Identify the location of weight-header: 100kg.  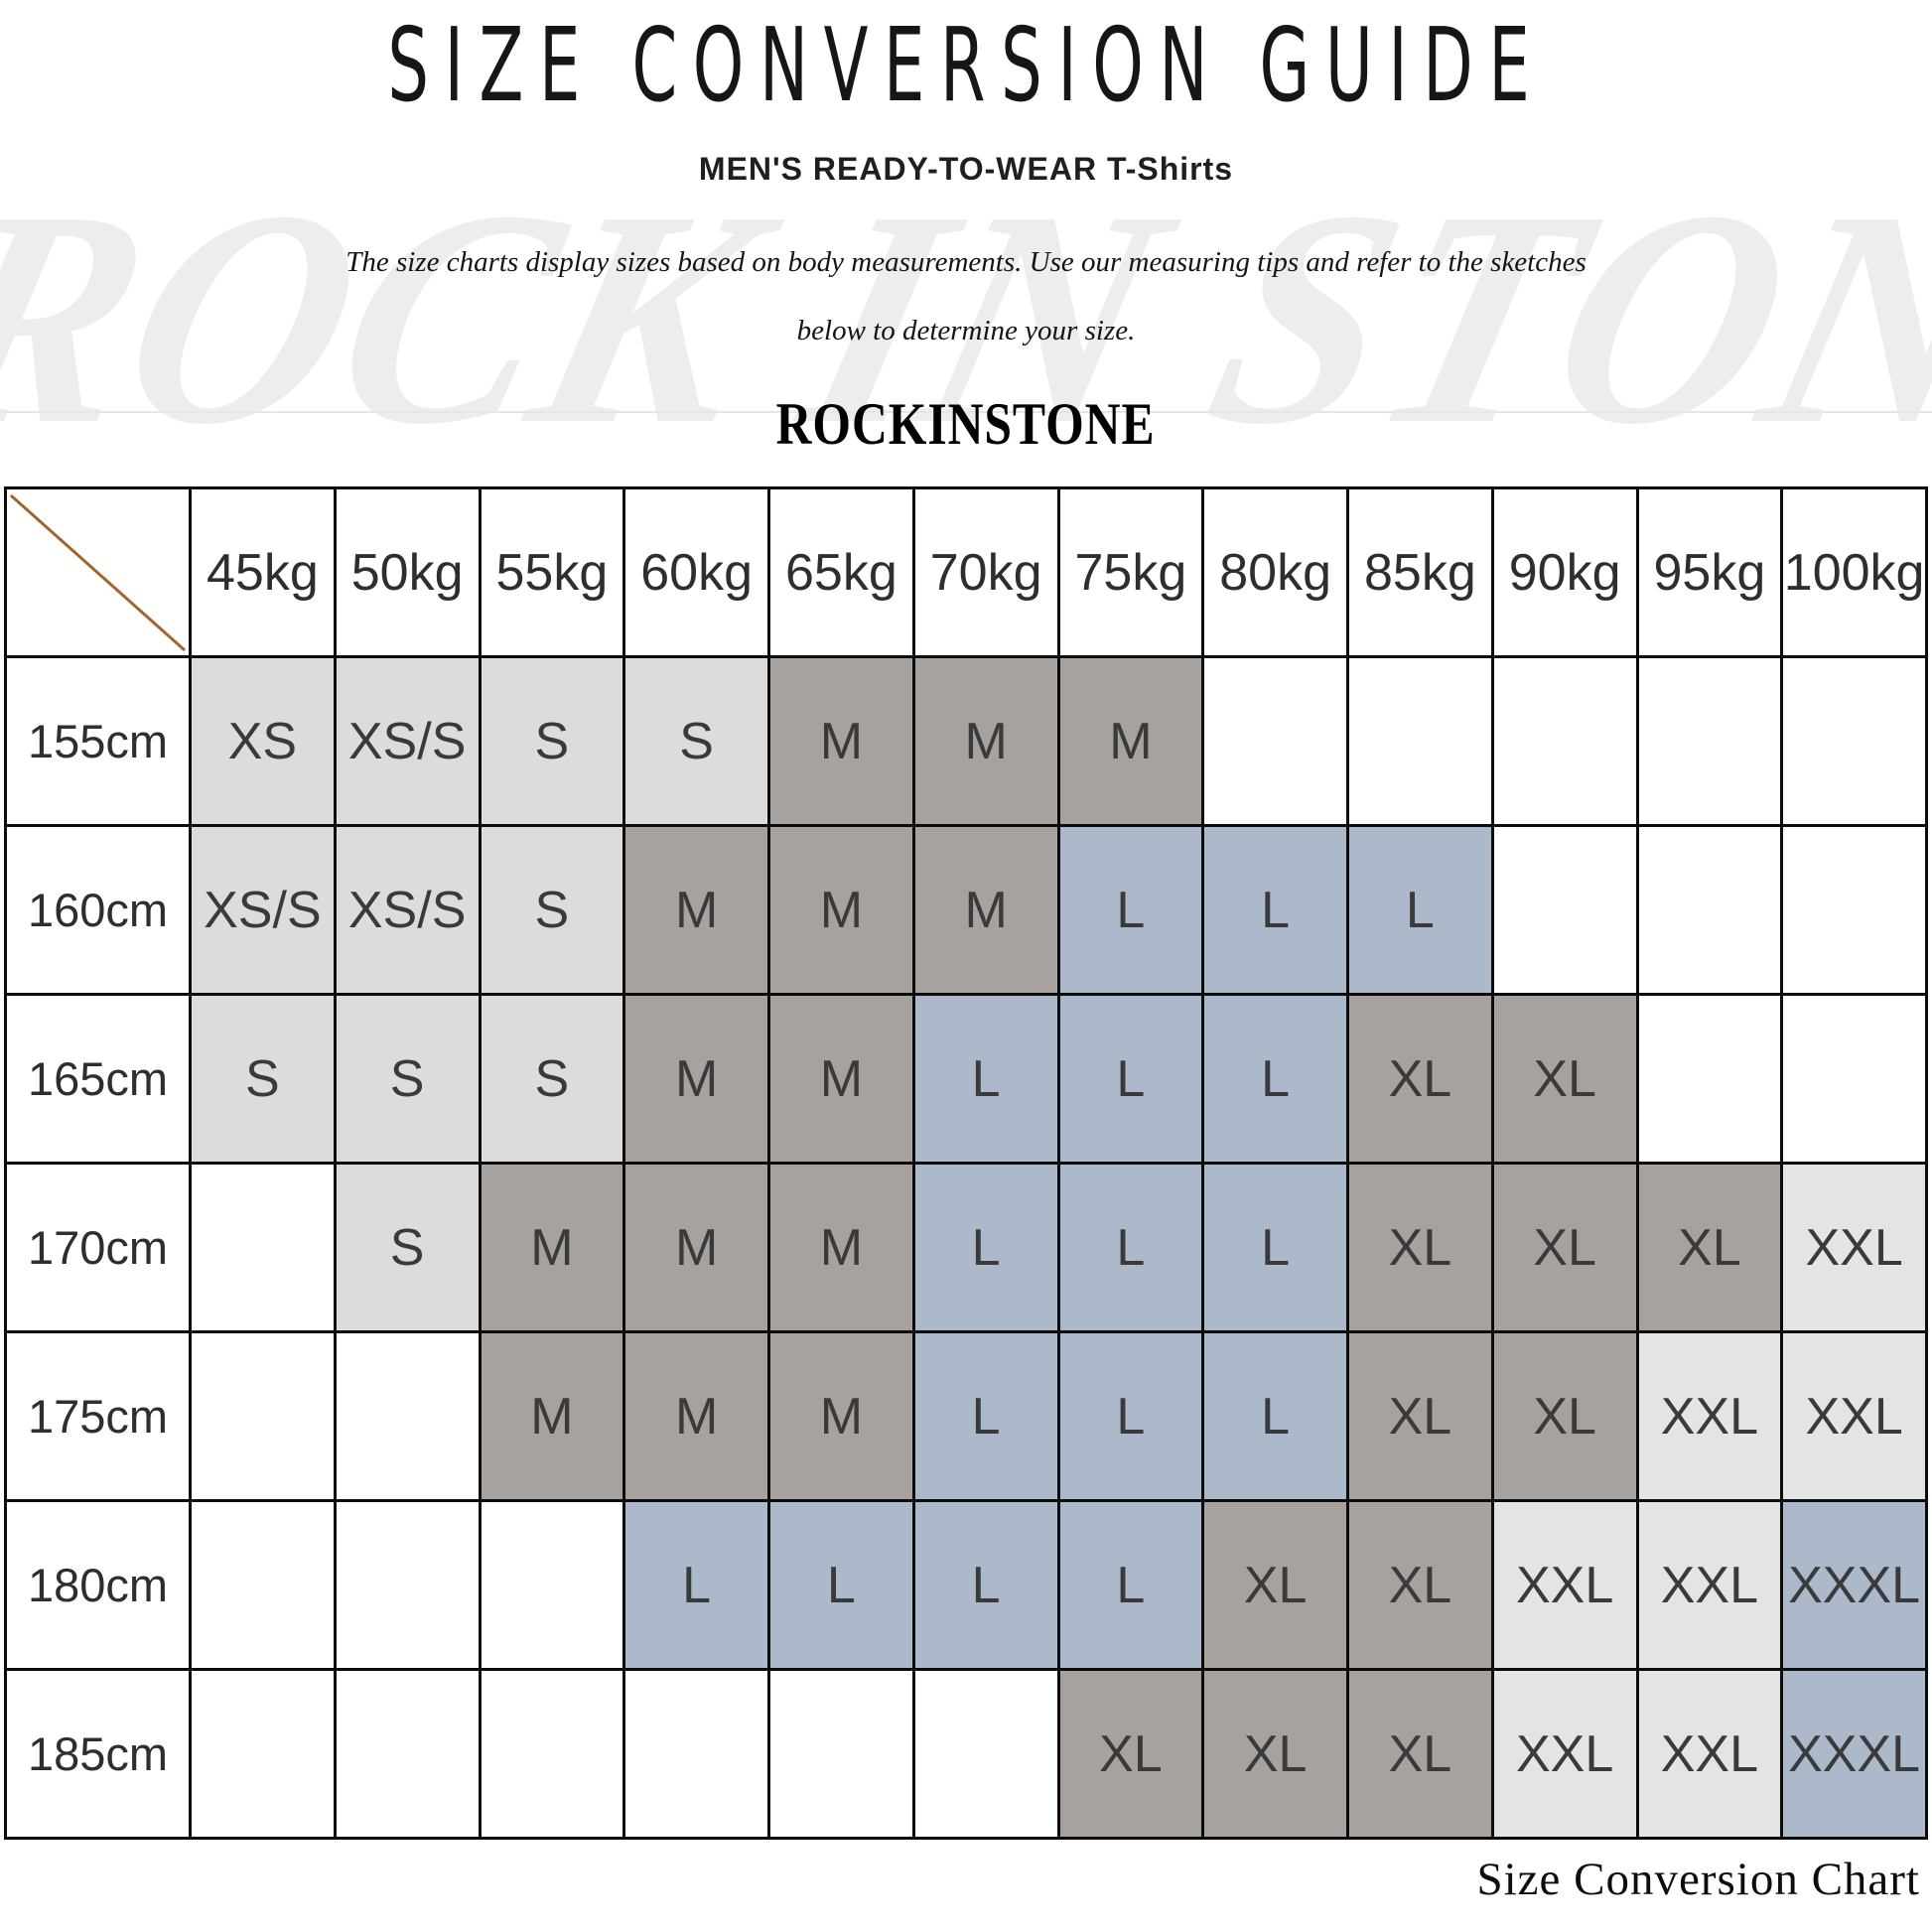
(1854, 572).